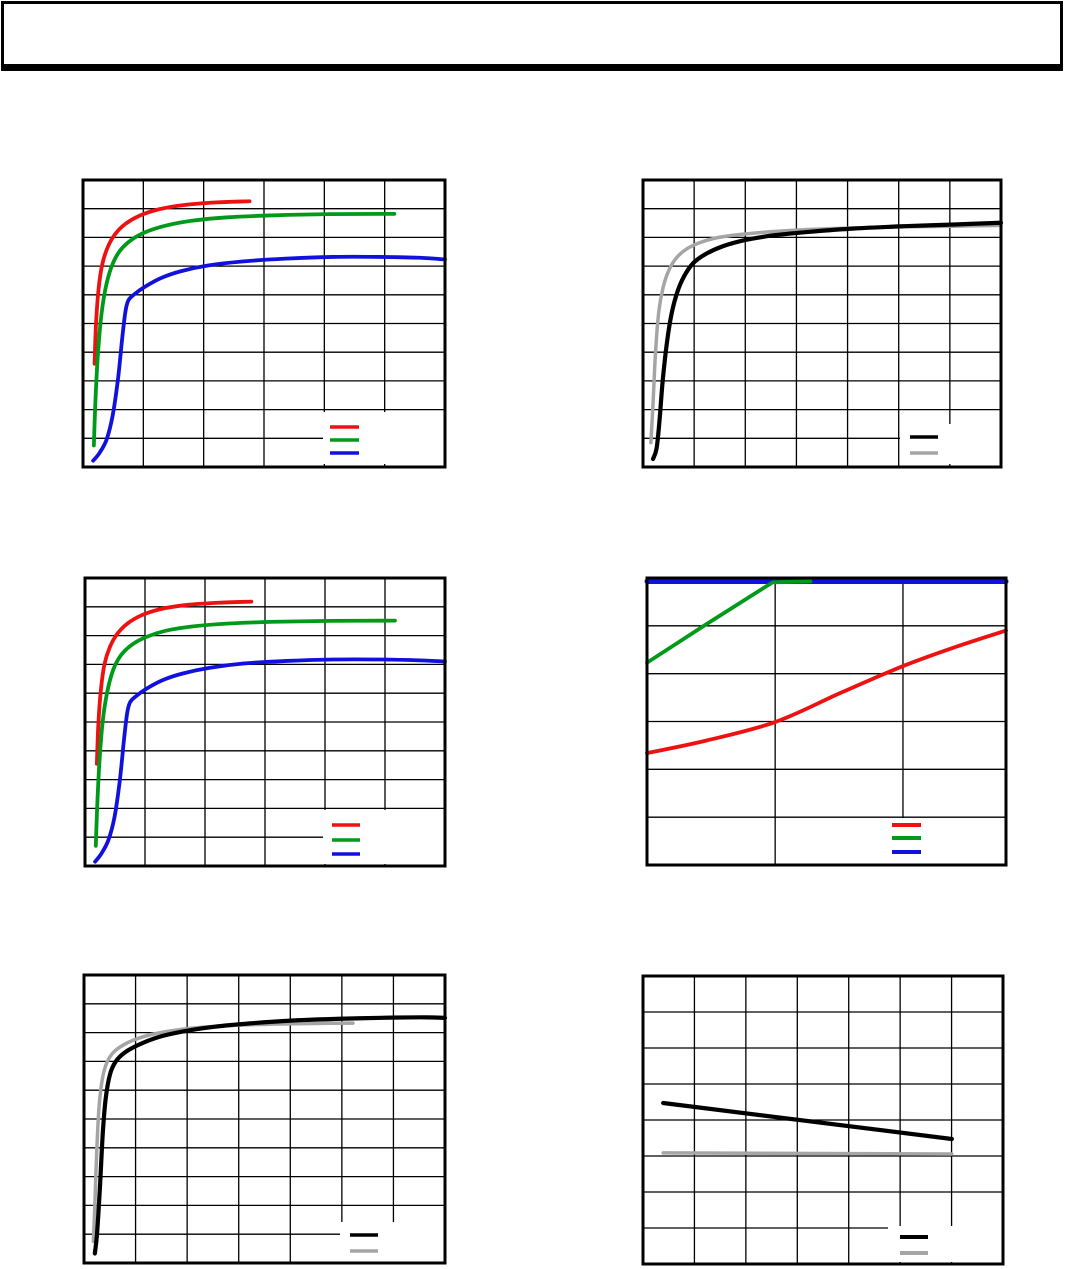 The width and height of the screenshot is (1068, 1269). I want to click on green-line, so click(729, 622).